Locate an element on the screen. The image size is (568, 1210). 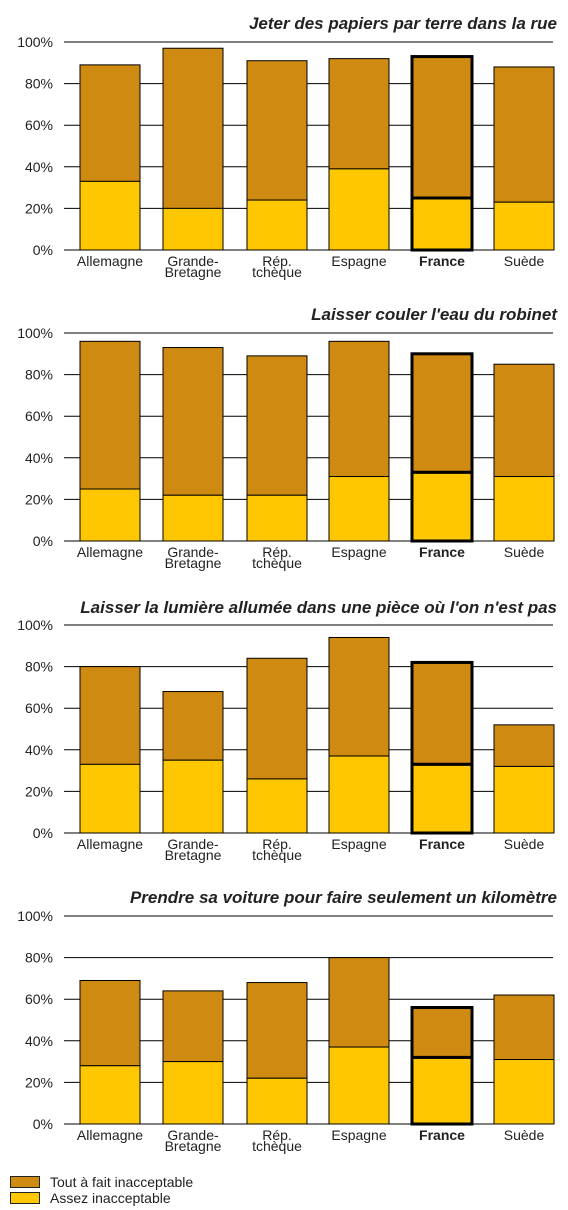
legend-label-dark: Tout à fait inacceptable is located at coordinates (122, 1182).